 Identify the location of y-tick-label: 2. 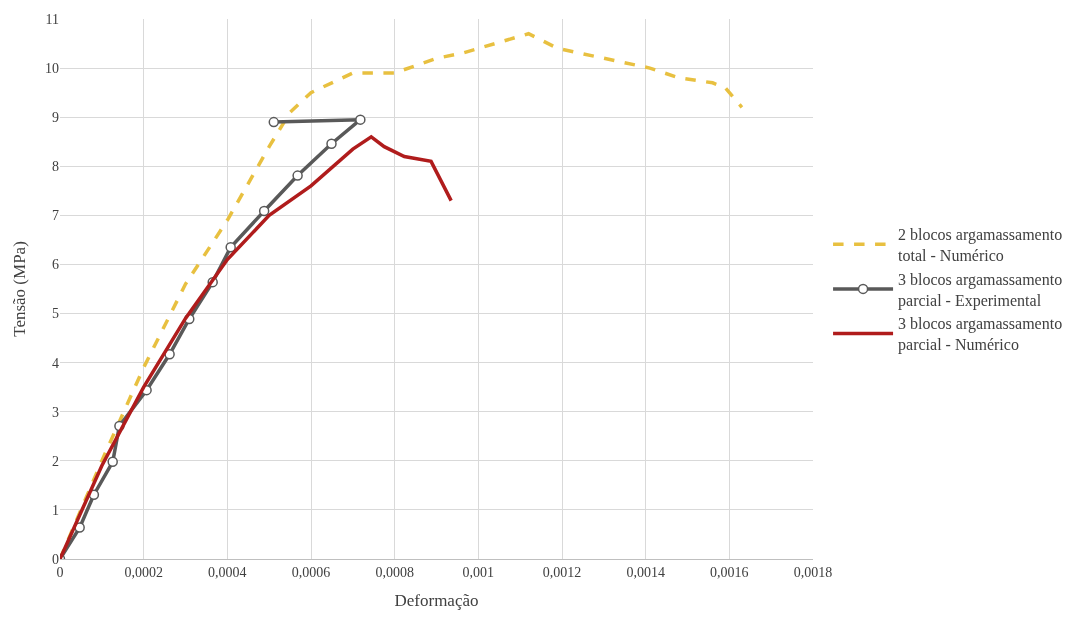
(55, 461).